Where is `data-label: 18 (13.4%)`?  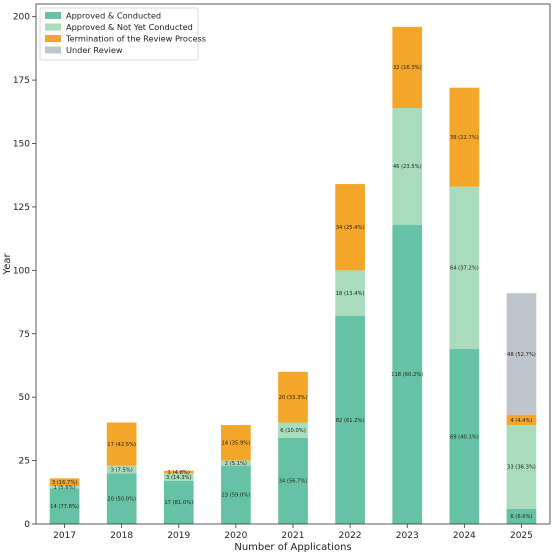 data-label: 18 (13.4%) is located at coordinates (350, 294).